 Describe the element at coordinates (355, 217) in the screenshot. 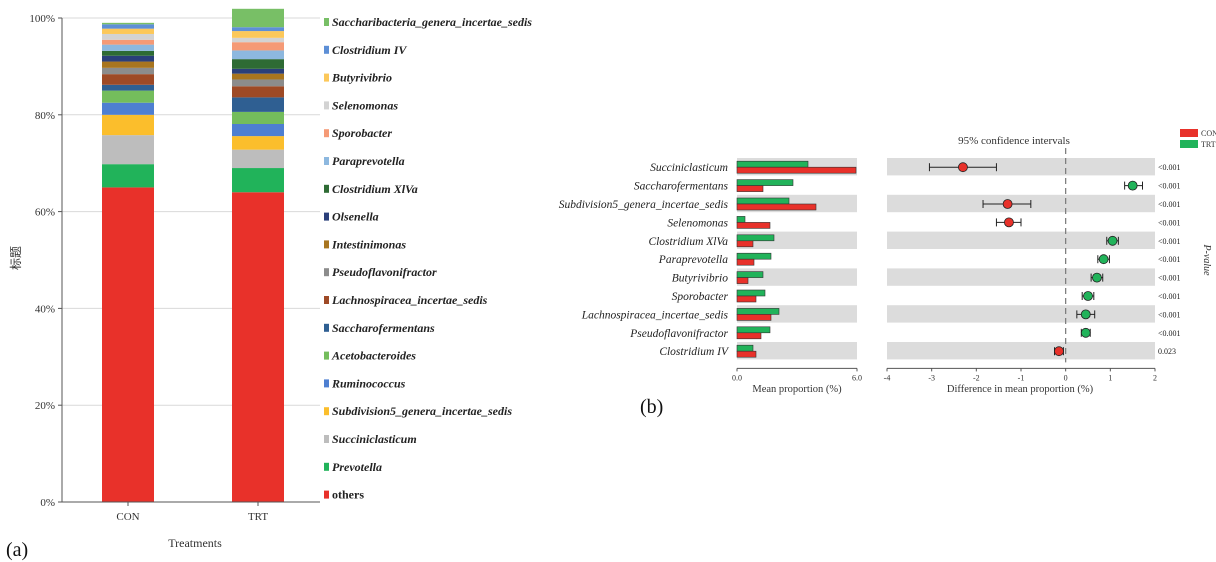

I see `legend-entry: Olsenella` at that location.